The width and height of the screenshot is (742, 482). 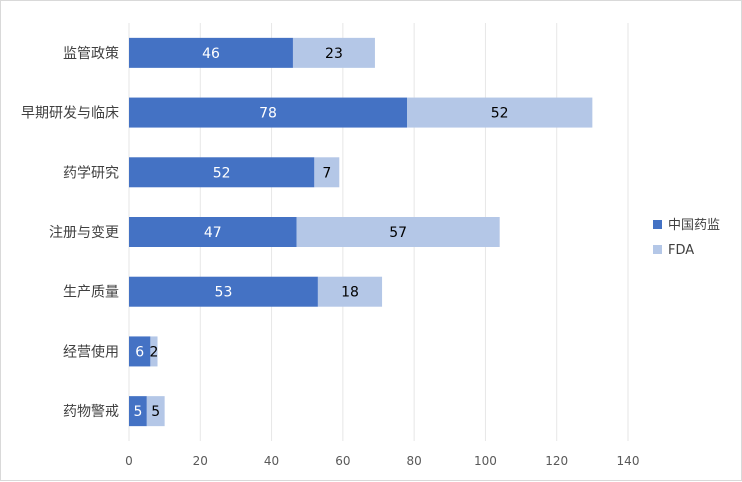 I want to click on category-label: 生产质量, so click(x=91, y=293).